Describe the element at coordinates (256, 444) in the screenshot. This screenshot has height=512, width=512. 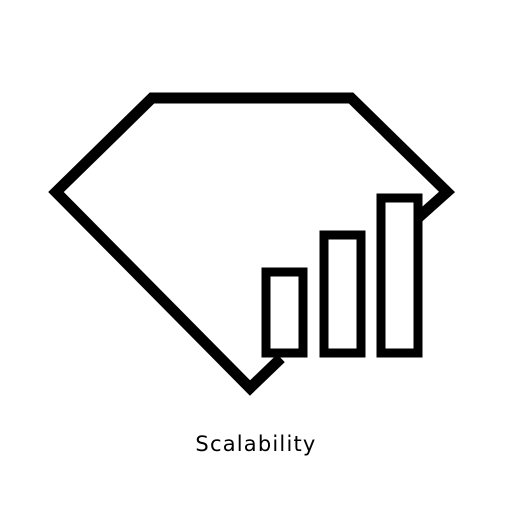
I see `icon-caption: Scalability` at that location.